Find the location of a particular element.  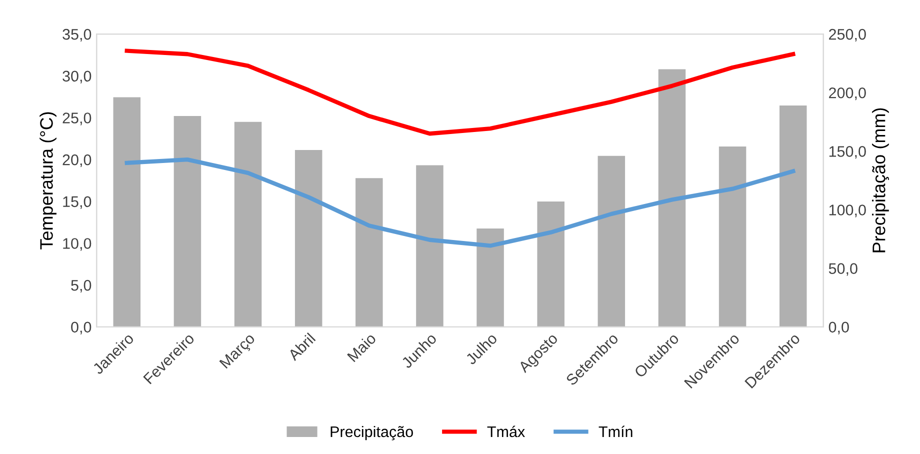

legend-label: Tmáx is located at coordinates (506, 432).